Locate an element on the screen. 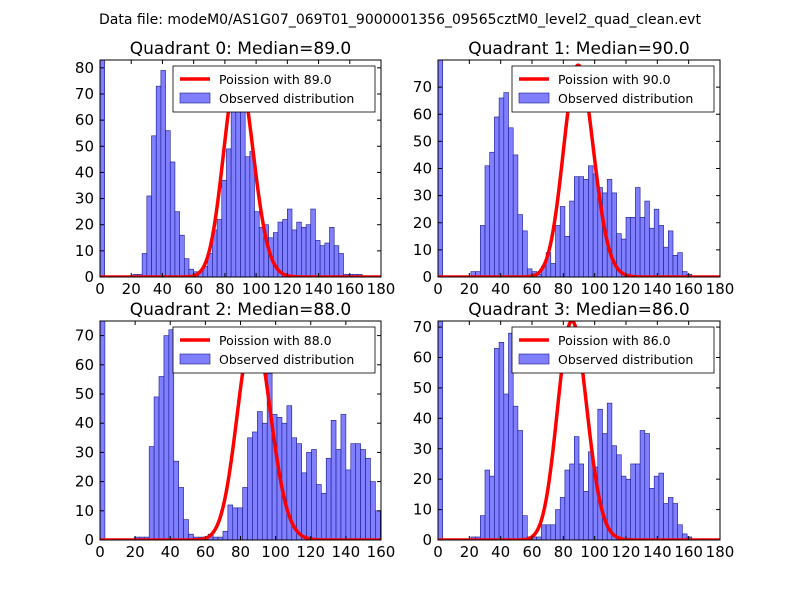 The image size is (800, 600). legend-curve-label: Poission with 89.0 is located at coordinates (275, 79).